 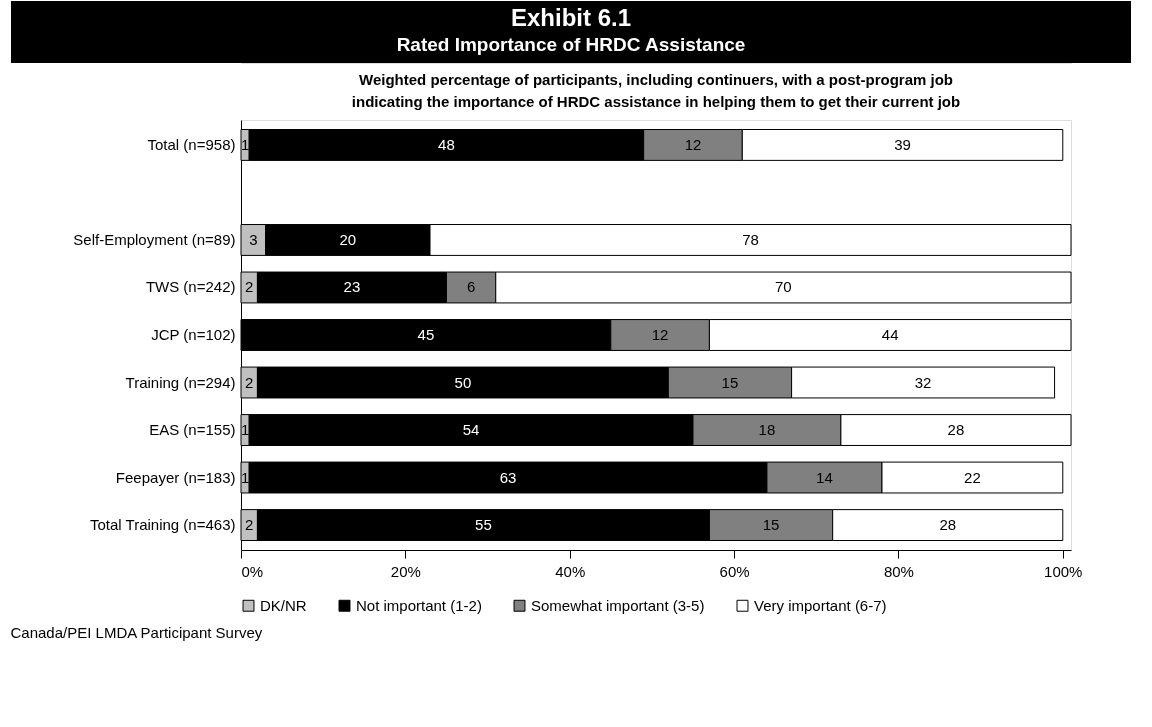 What do you see at coordinates (902, 144) in the screenshot?
I see `data-label: 39` at bounding box center [902, 144].